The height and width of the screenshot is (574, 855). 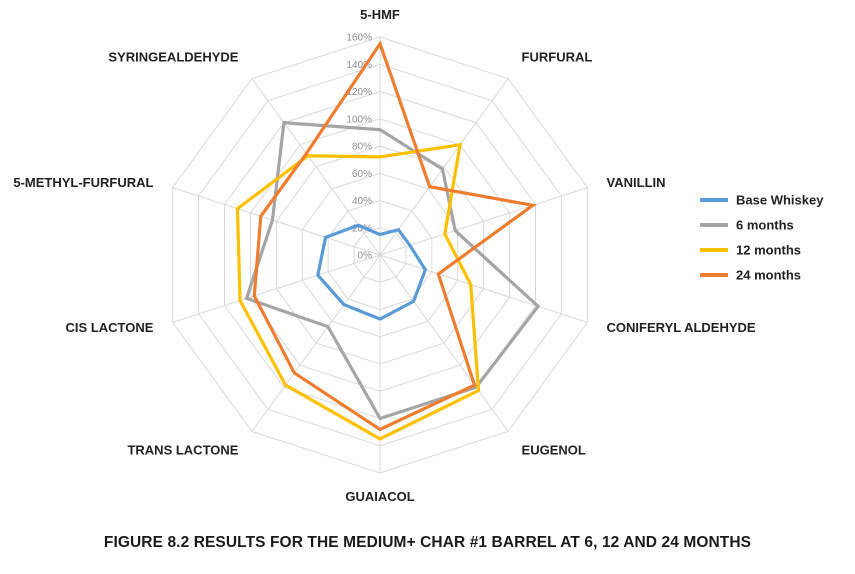 What do you see at coordinates (365, 256) in the screenshot?
I see `tick-label: 0%` at bounding box center [365, 256].